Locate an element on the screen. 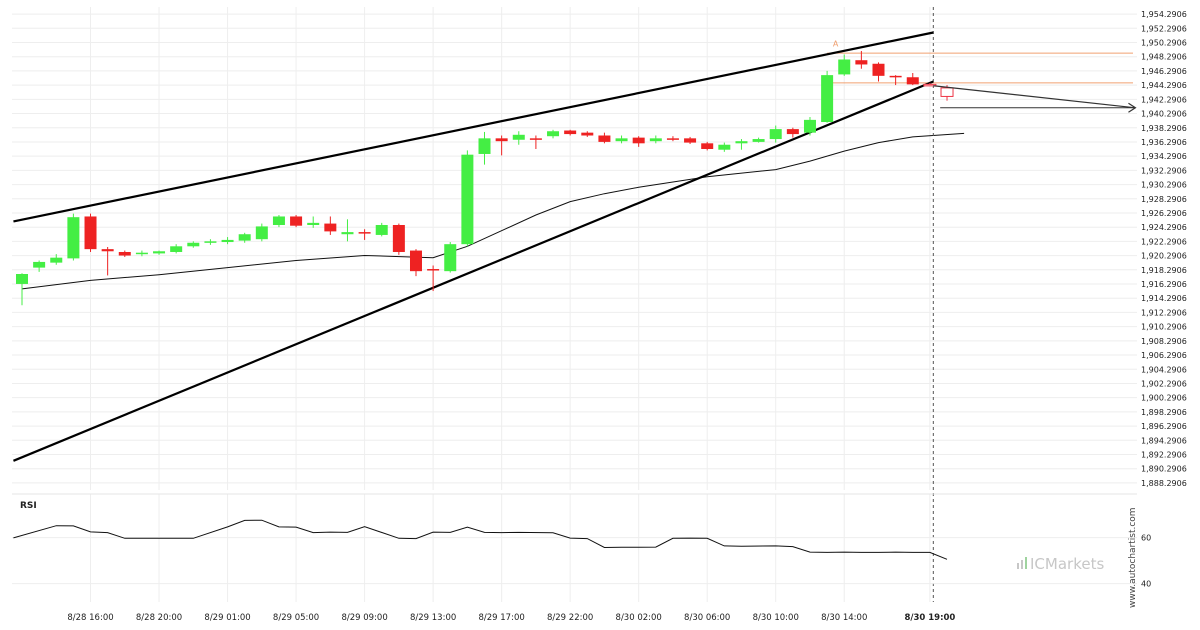 Image resolution: width=1200 pixels, height=630 pixels. rsi-tick-label: 60 is located at coordinates (1146, 538).